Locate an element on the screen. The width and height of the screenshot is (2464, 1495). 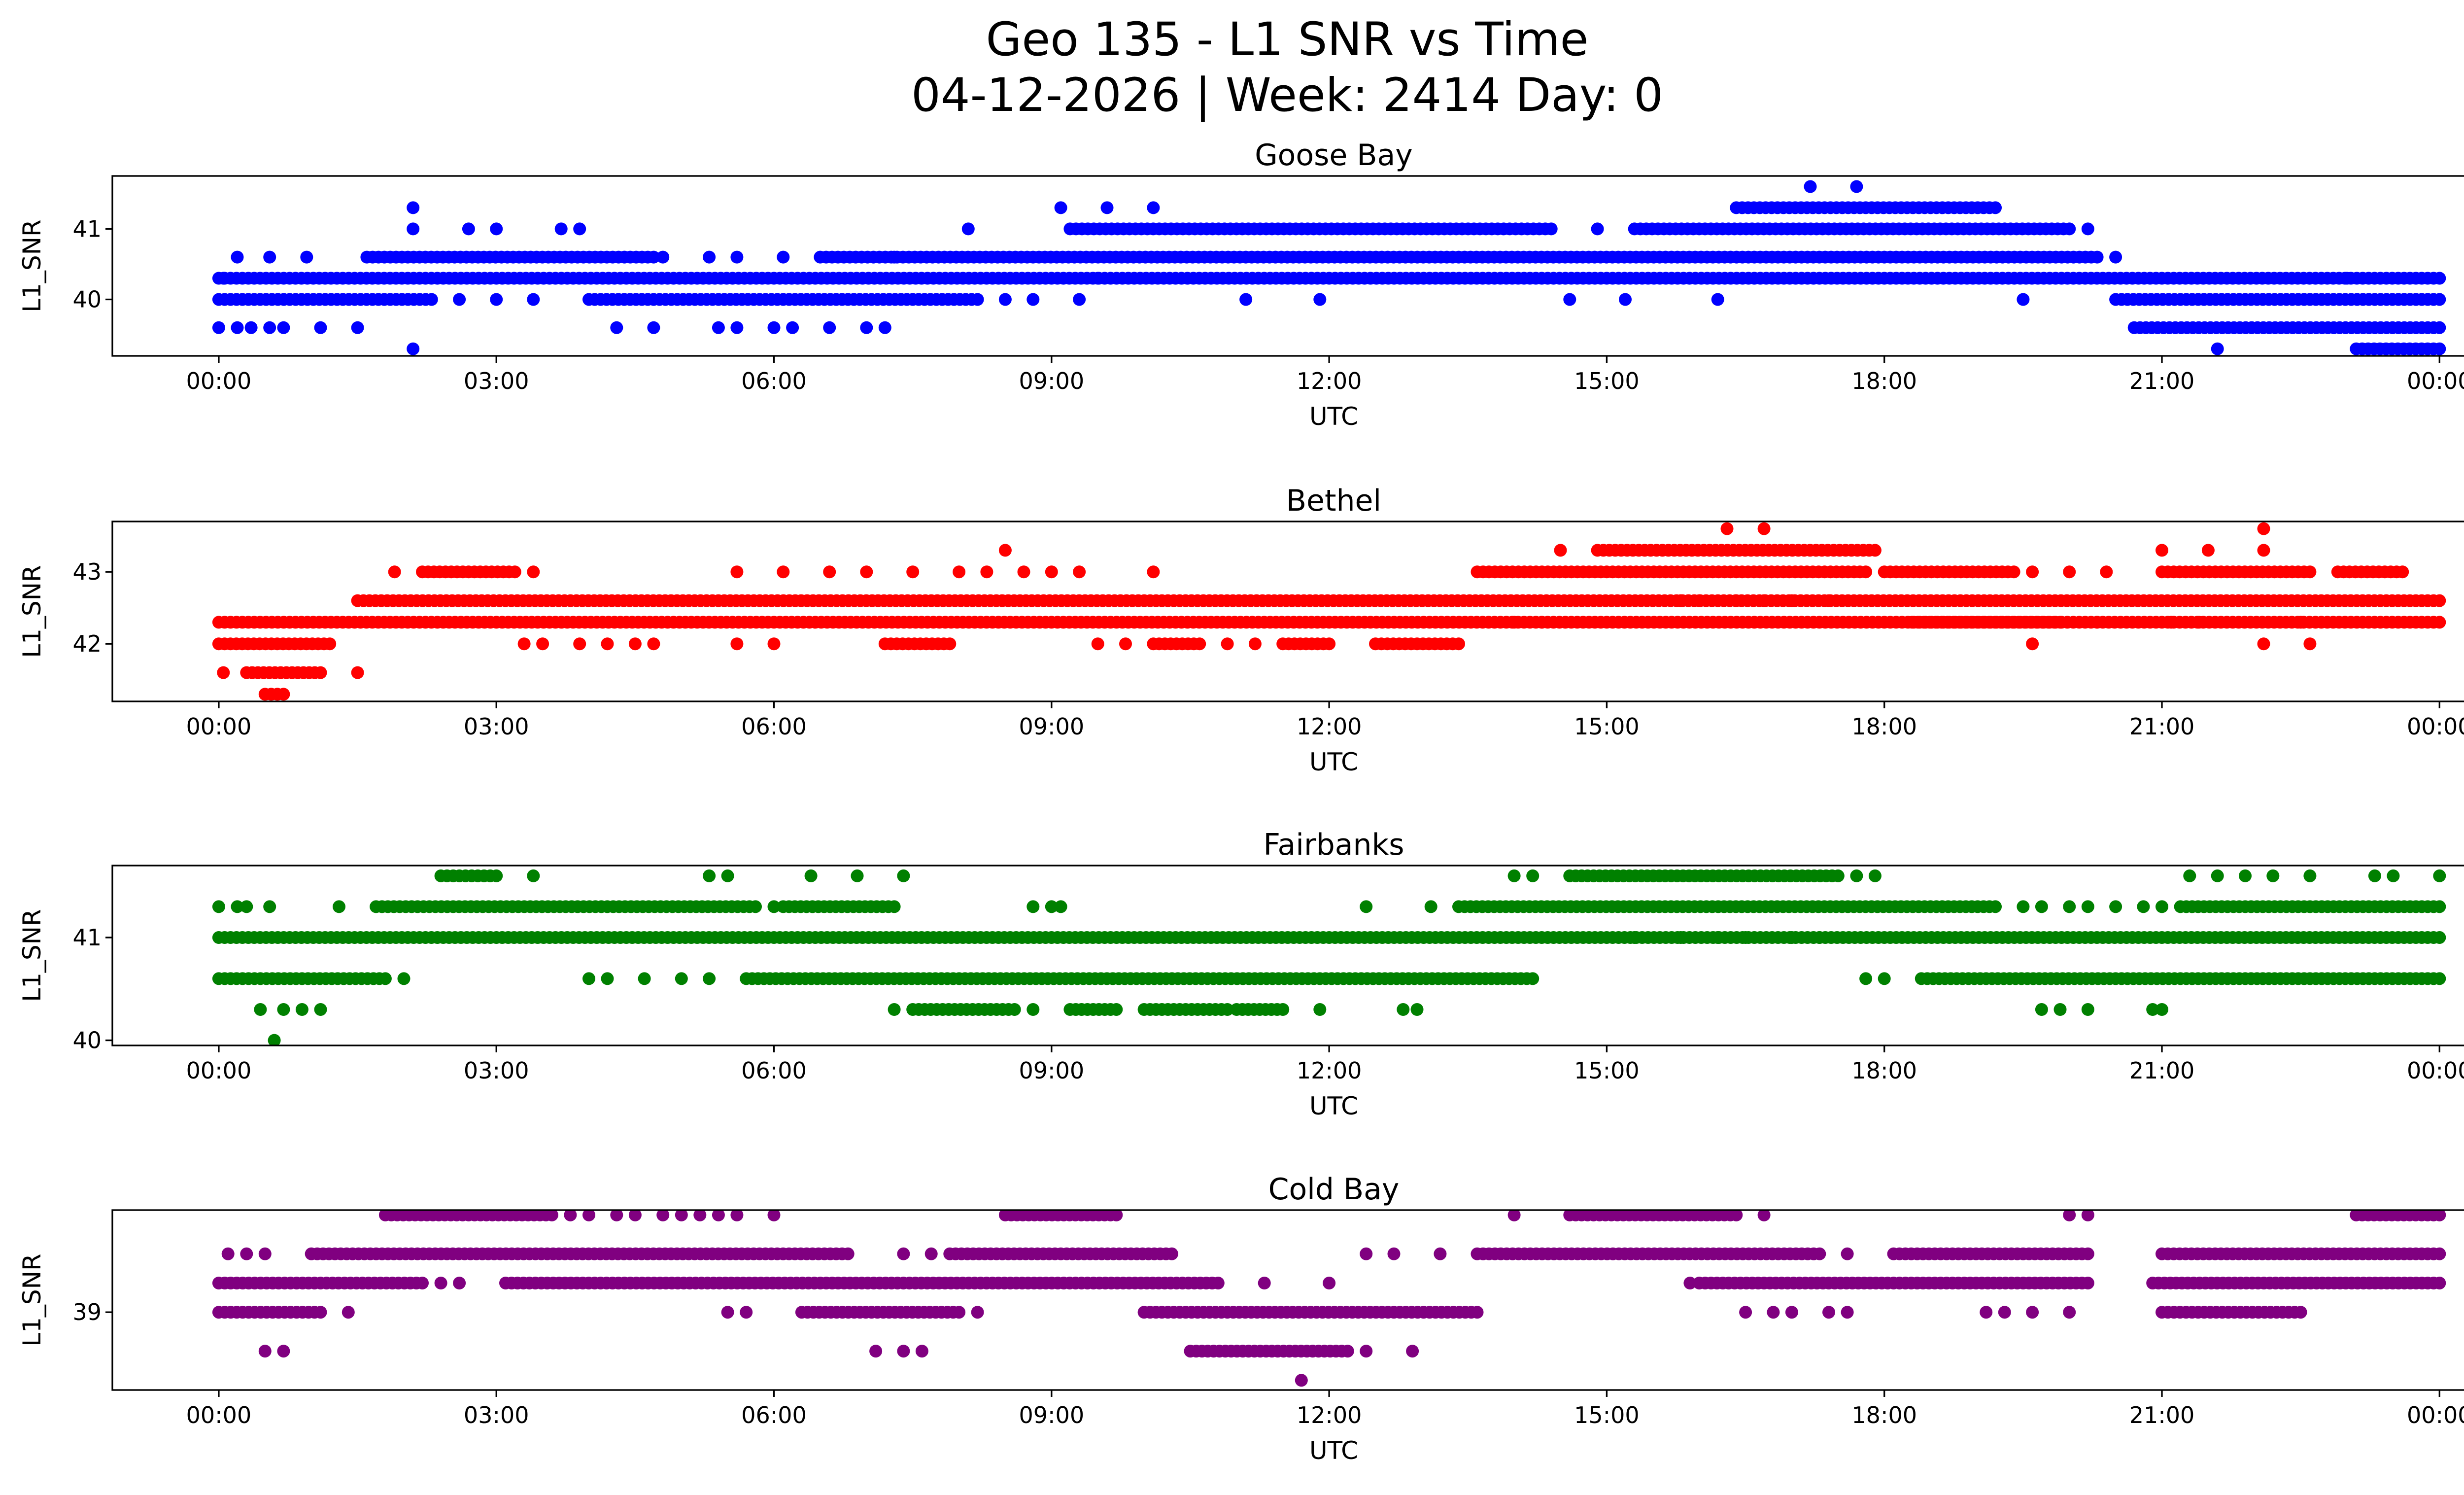
subplot-title-bethel: Bethel is located at coordinates (1333, 501).